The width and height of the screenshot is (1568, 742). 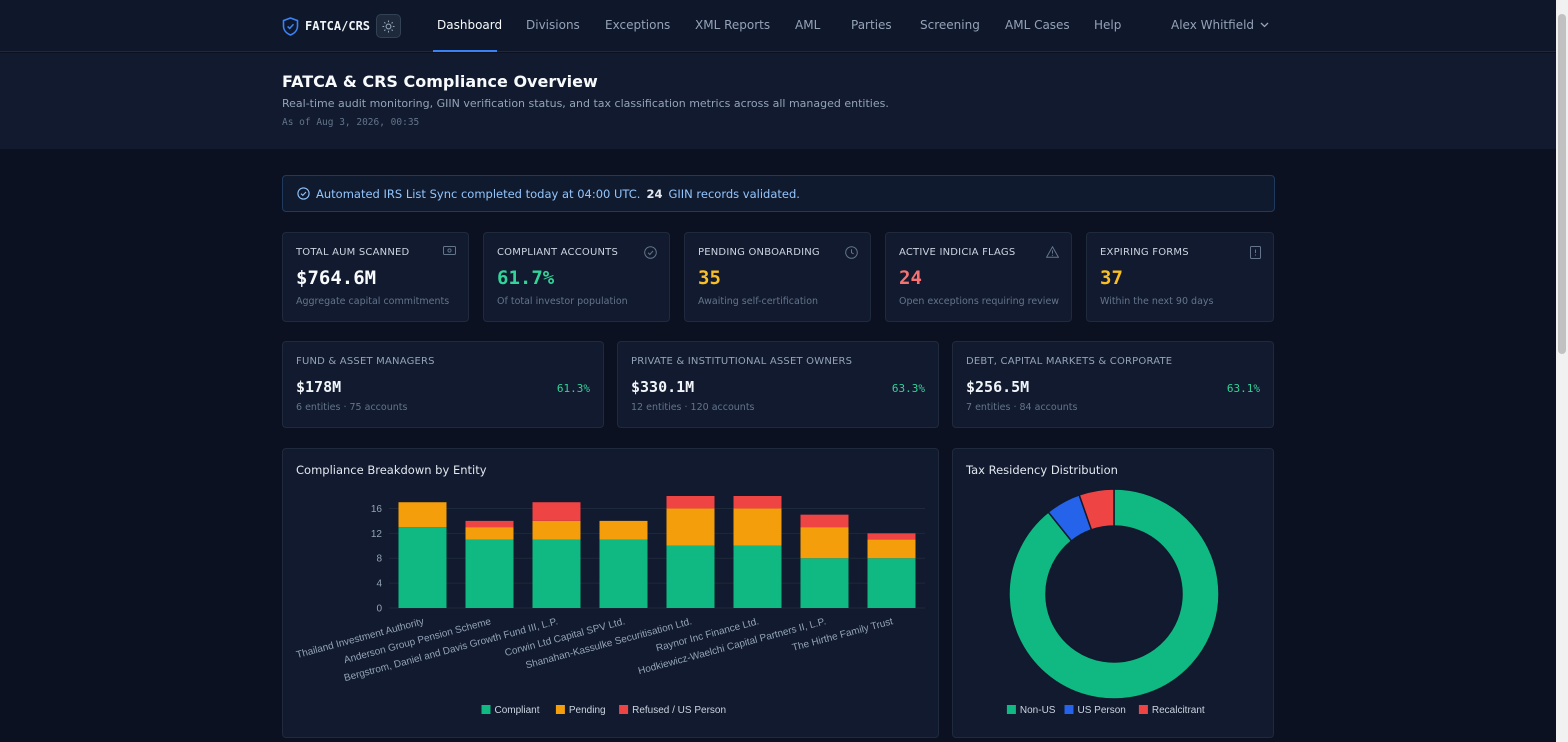 I want to click on brand: FATCA/CRS, so click(x=326, y=26).